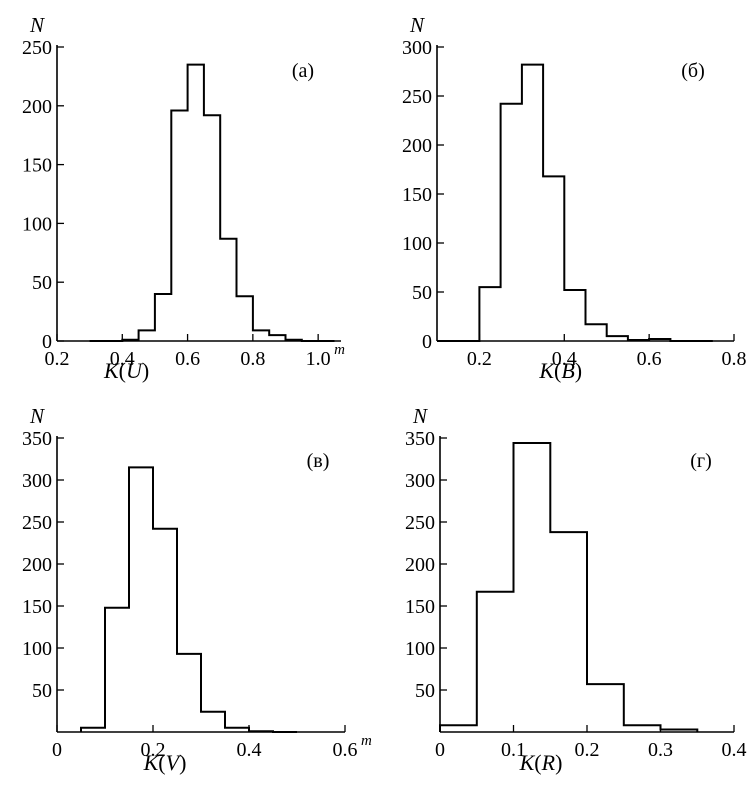  Describe the element at coordinates (693, 71) in the screenshot. I see `panel-label: (б)` at that location.